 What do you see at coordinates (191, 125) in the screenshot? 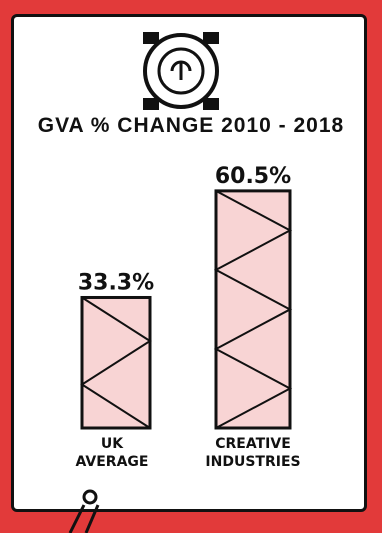
I see `chart-title: GVA % CHANGE 2010 - 2018` at bounding box center [191, 125].